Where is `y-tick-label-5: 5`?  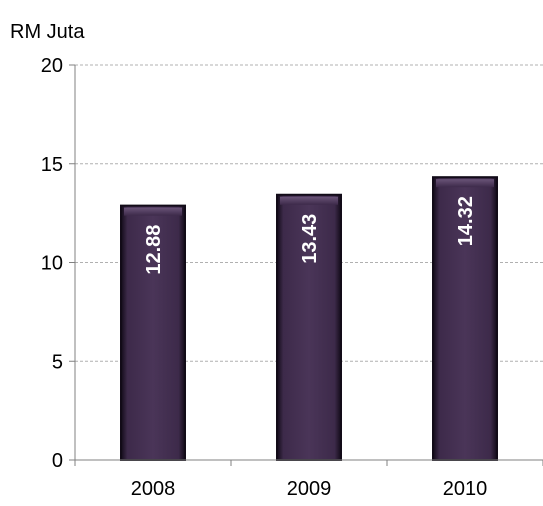
y-tick-label-5: 5 is located at coordinates (57, 362).